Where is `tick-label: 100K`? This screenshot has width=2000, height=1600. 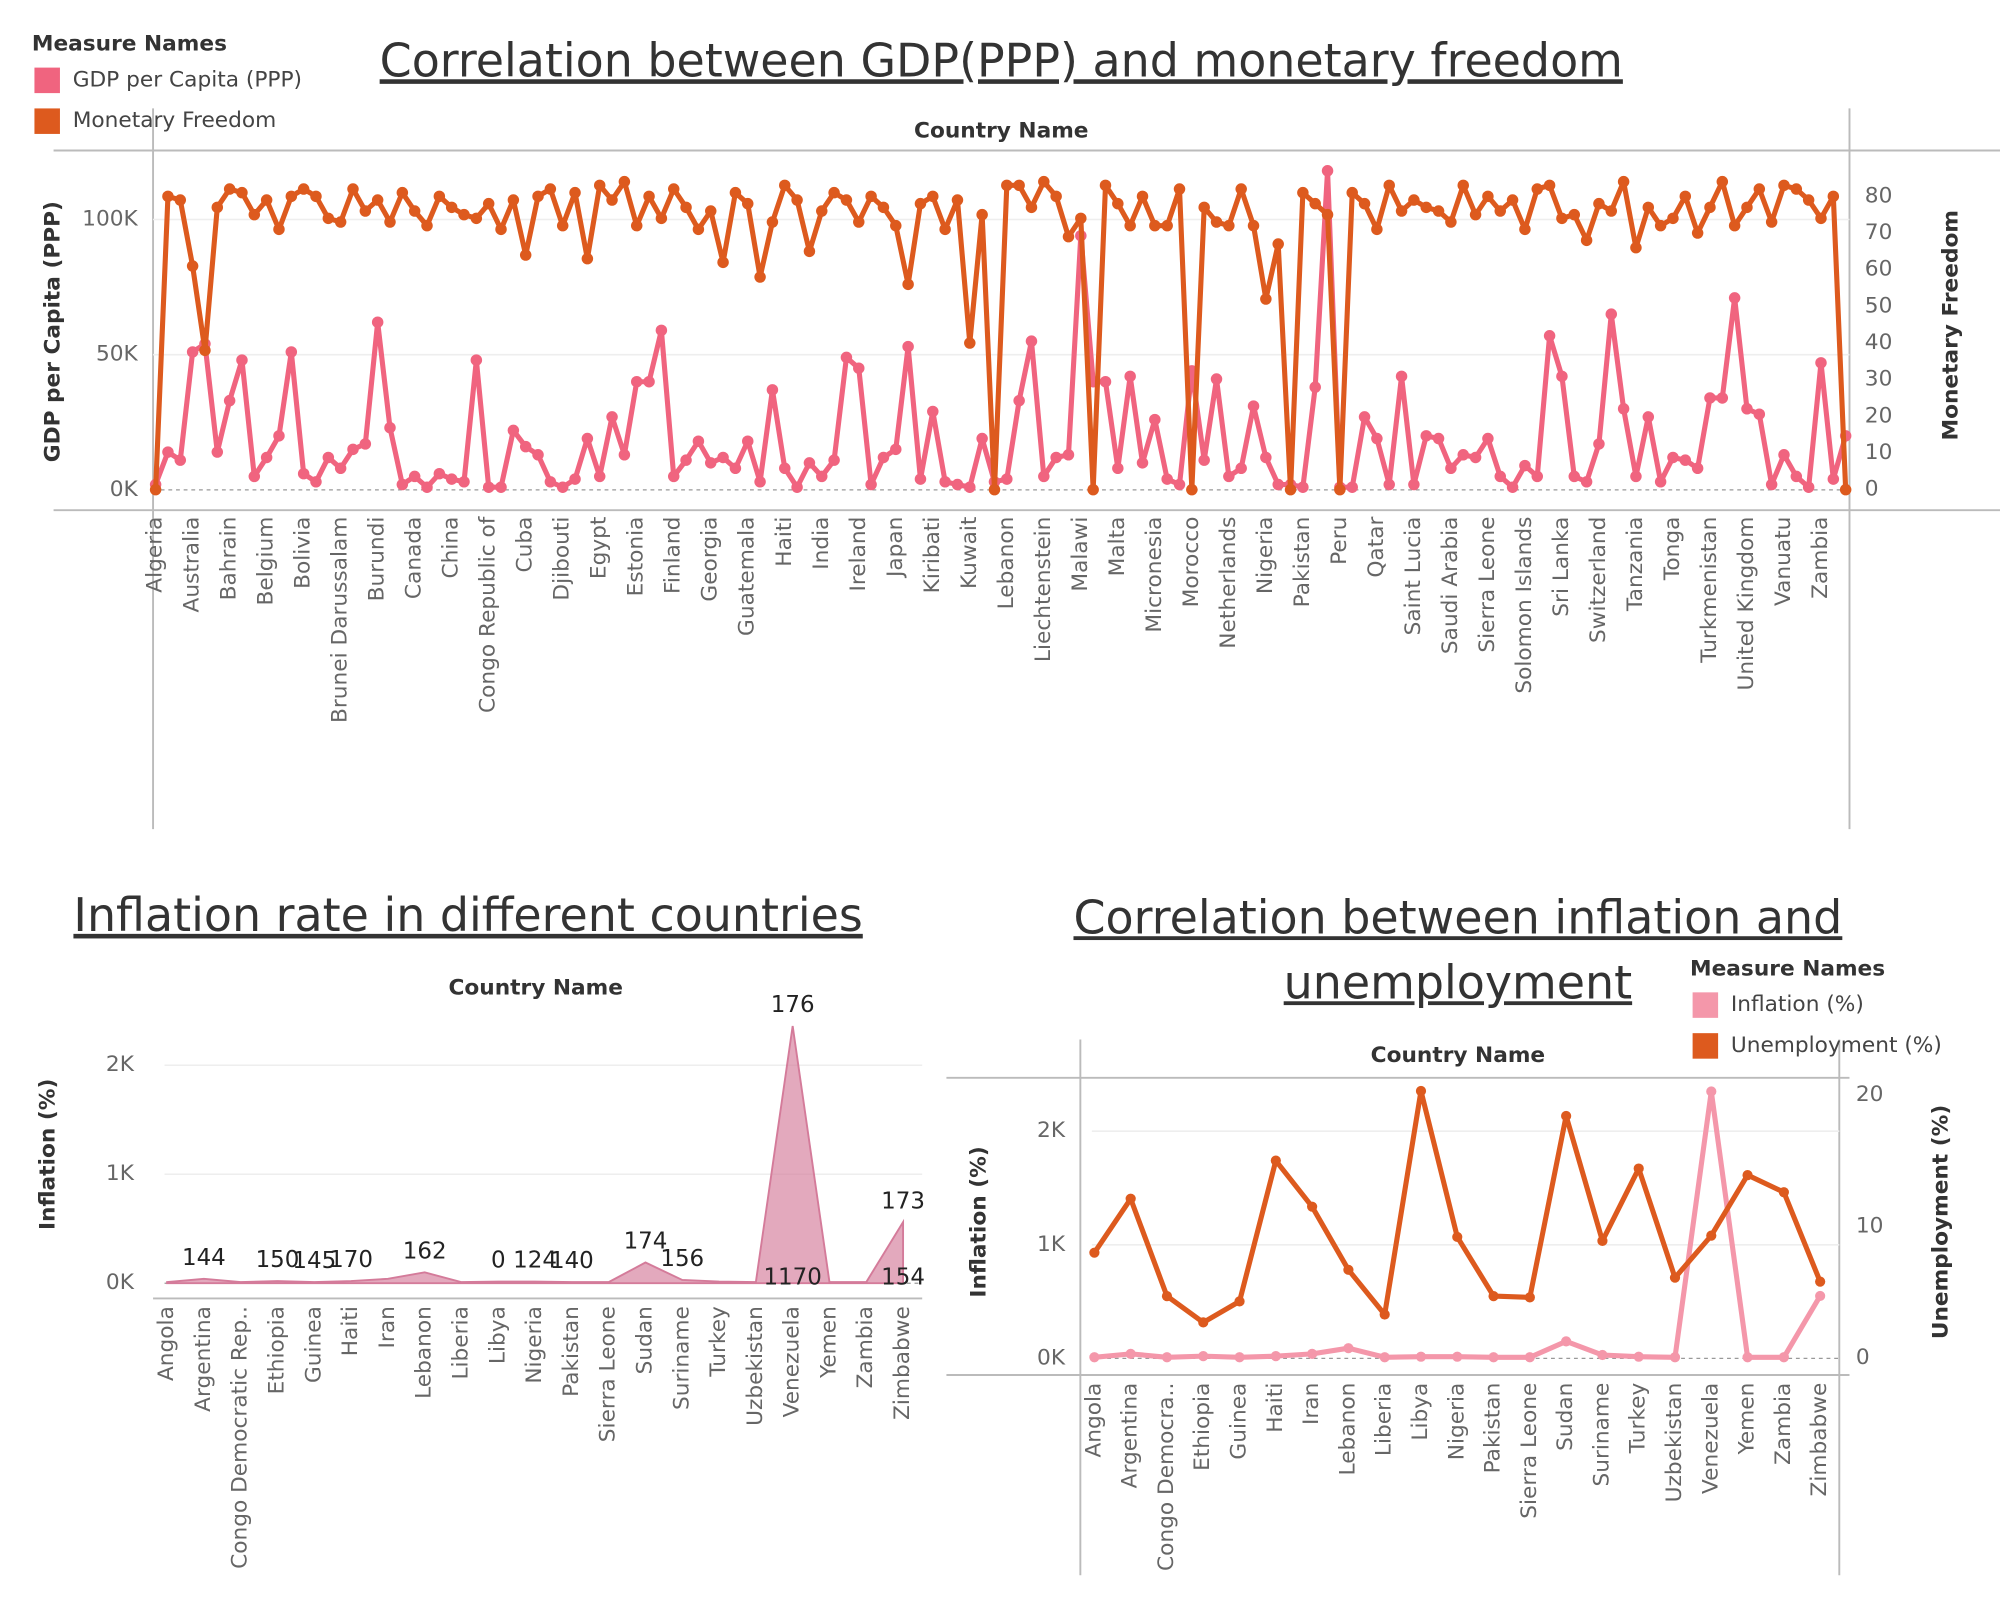
tick-label: 100K is located at coordinates (110, 218).